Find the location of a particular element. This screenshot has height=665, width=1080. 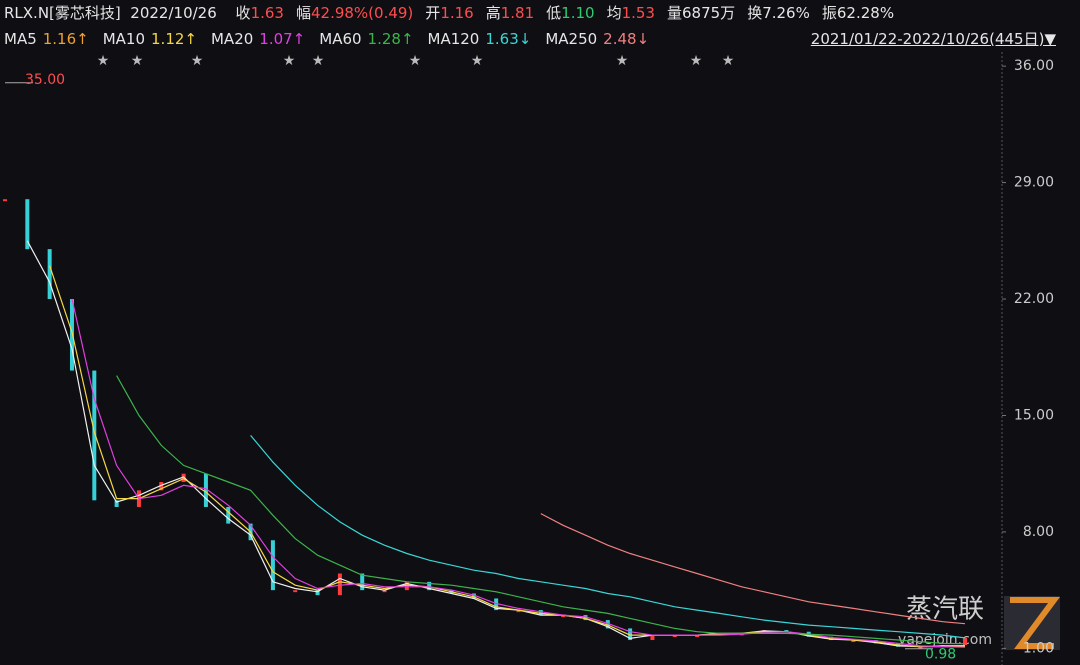

y-tick-label: 15.00 is located at coordinates (1034, 415).